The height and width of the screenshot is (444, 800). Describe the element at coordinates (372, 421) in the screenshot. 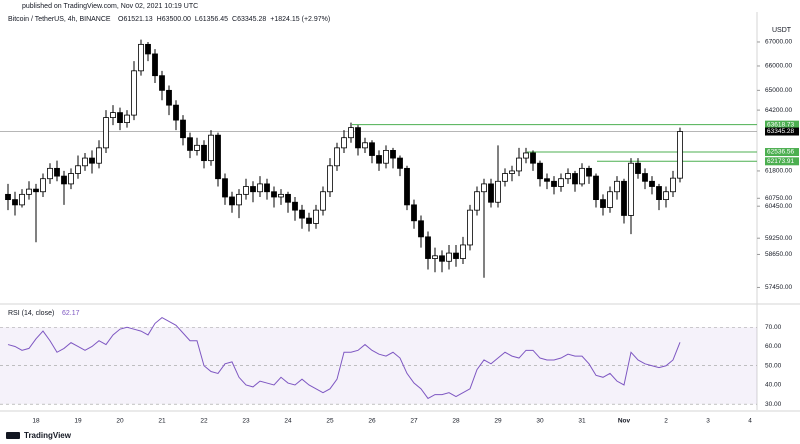

I see `x-tick-label: 26` at that location.